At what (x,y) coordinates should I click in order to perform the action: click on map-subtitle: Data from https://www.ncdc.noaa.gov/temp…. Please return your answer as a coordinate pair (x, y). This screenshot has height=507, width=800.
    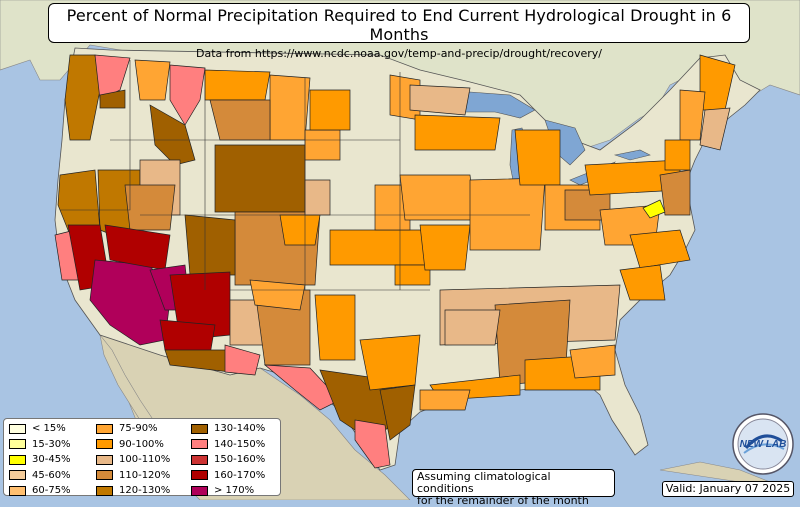
    Looking at the image, I should click on (399, 53).